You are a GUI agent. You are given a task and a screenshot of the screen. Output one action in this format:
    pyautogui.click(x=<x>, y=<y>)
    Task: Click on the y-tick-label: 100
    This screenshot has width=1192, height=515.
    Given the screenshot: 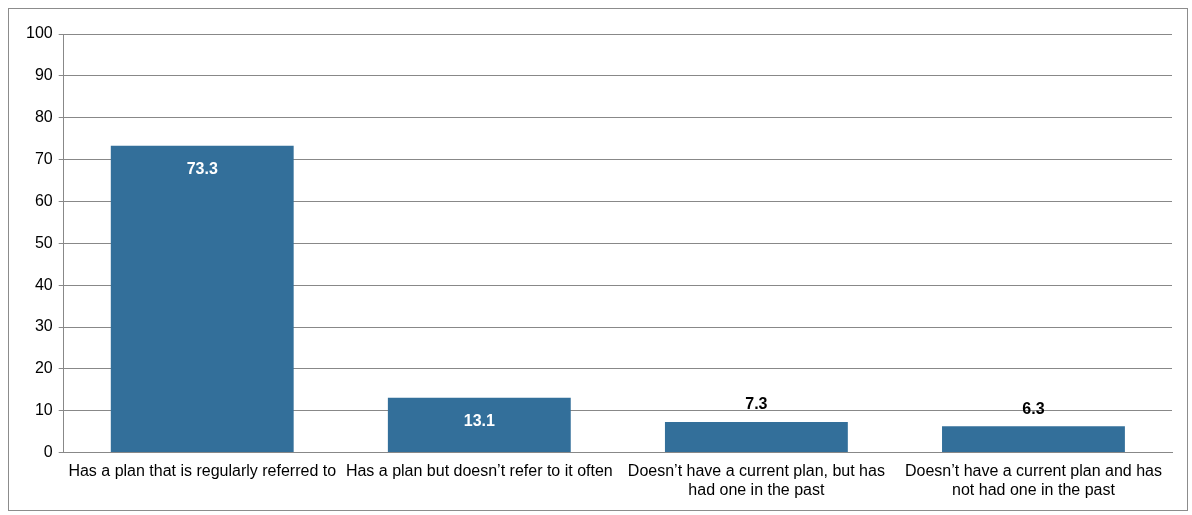 What is the action you would take?
    pyautogui.click(x=39, y=33)
    